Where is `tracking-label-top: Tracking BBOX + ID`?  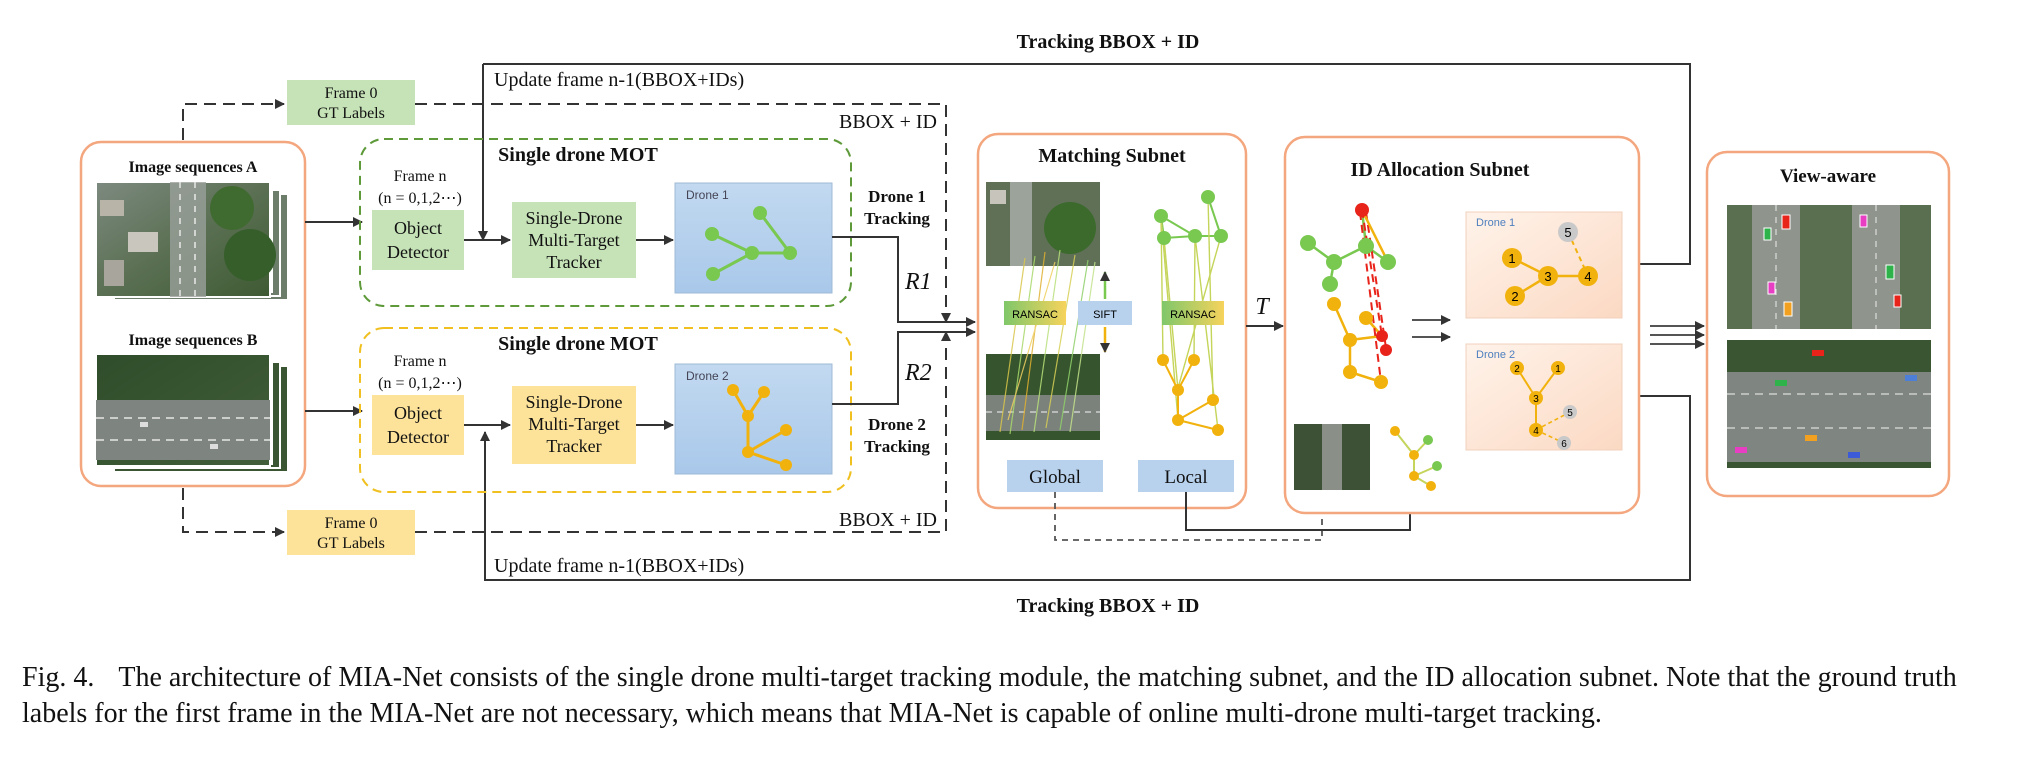 tracking-label-top: Tracking BBOX + ID is located at coordinates (1108, 42).